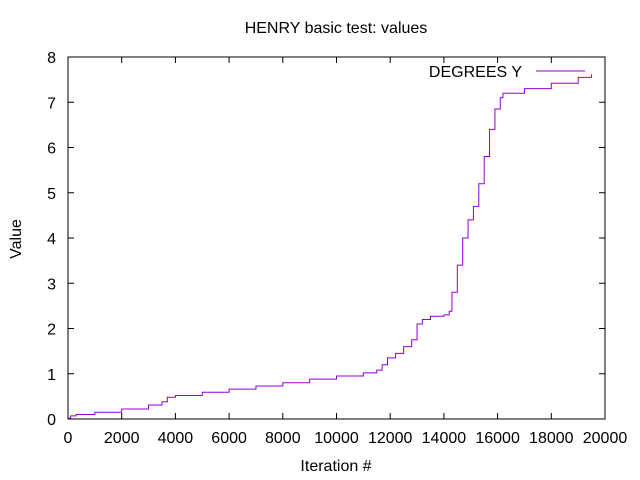 This screenshot has height=480, width=640. What do you see at coordinates (605, 438) in the screenshot?
I see `x-tick-label: 20000` at bounding box center [605, 438].